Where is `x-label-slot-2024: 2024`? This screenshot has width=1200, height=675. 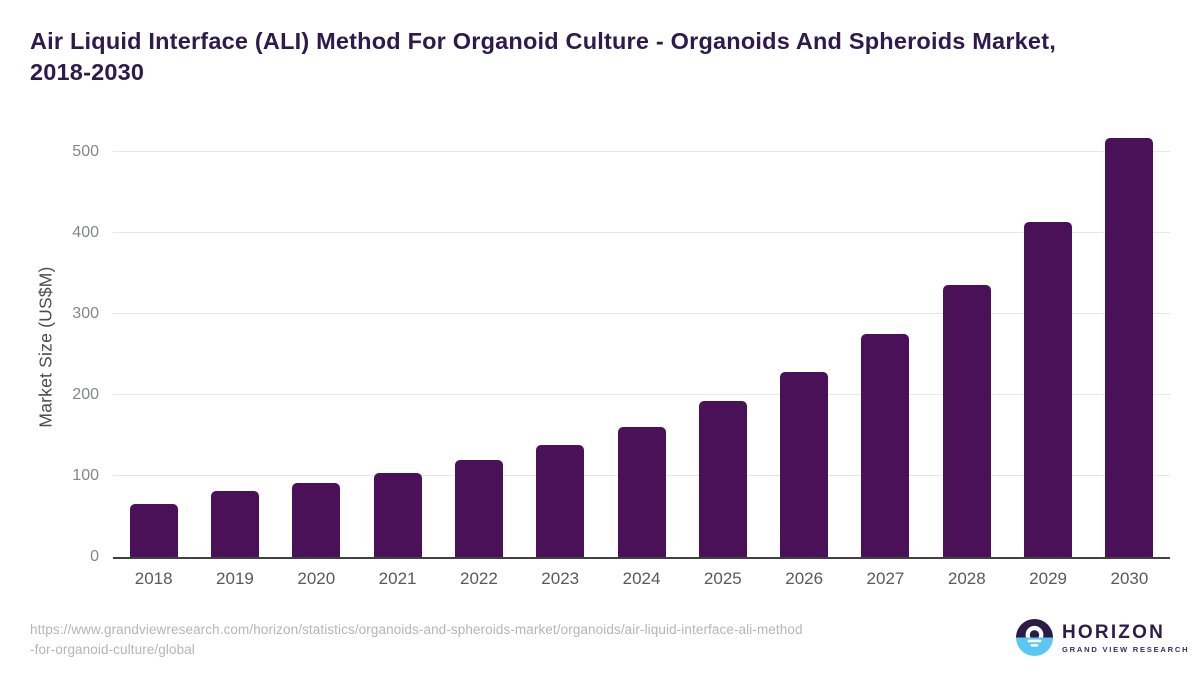
x-label-slot-2024: 2024 is located at coordinates (641, 579).